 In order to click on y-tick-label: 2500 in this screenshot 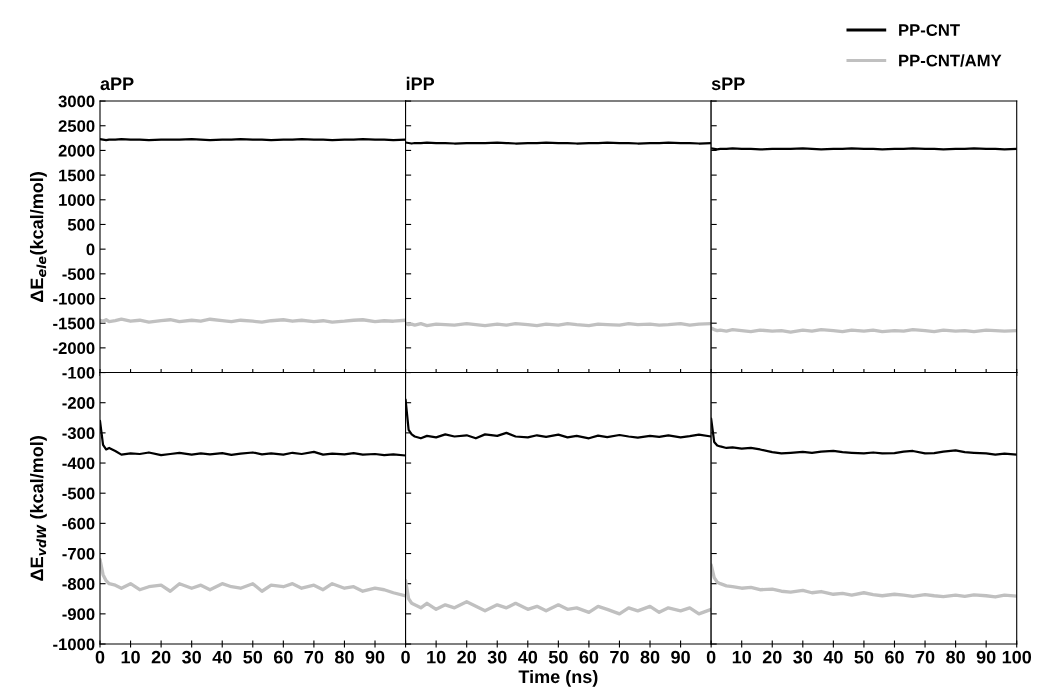, I will do `click(76, 126)`.